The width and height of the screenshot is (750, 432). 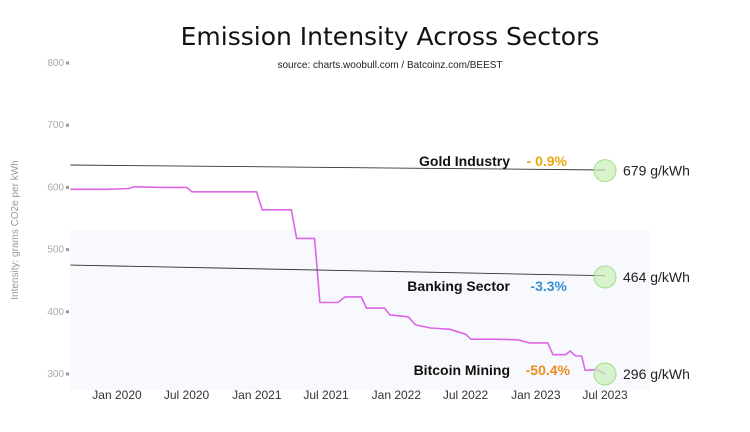 What do you see at coordinates (338, 270) in the screenshot?
I see `series-line-banking-sector` at bounding box center [338, 270].